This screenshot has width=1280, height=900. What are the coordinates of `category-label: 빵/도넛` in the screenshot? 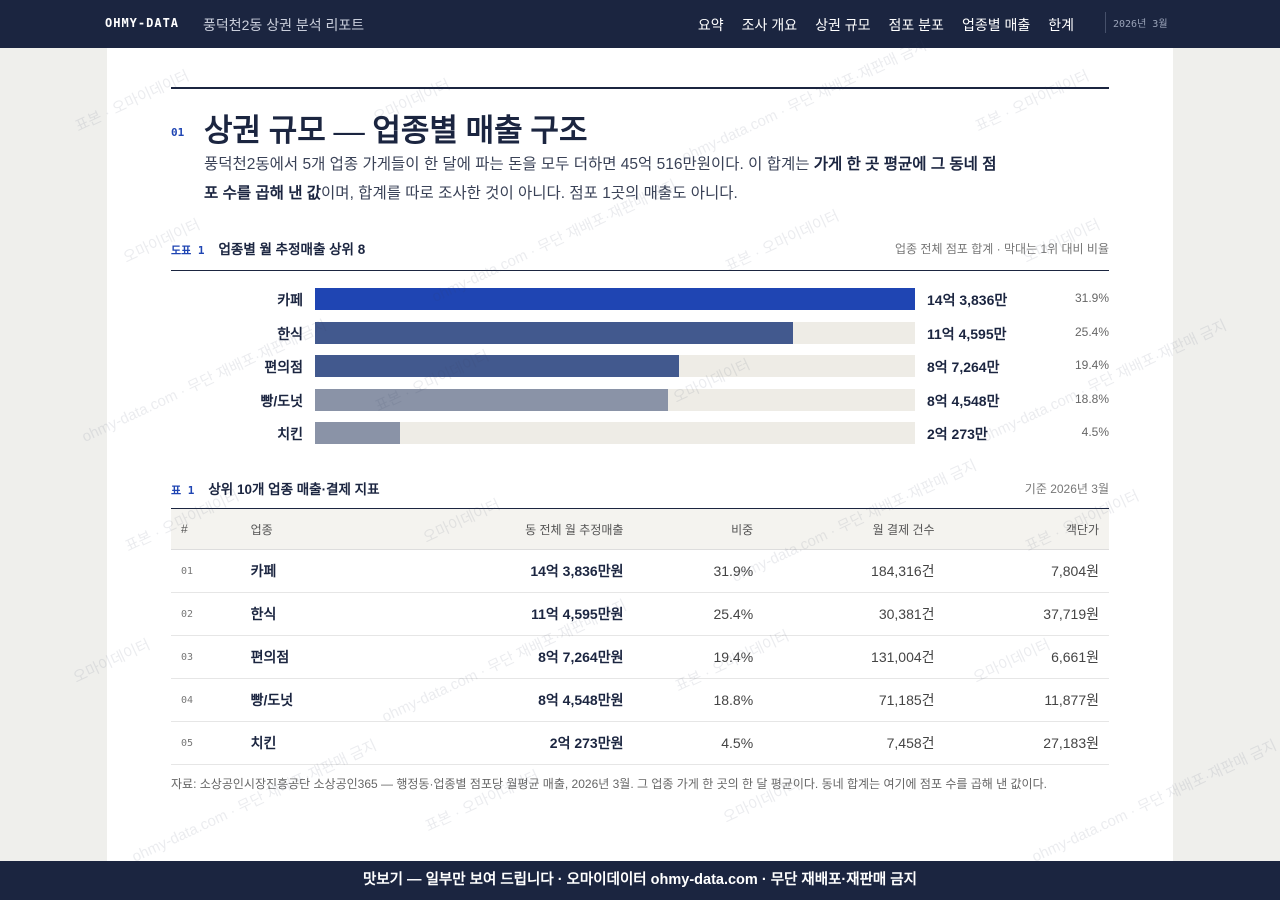 It's located at (281, 400).